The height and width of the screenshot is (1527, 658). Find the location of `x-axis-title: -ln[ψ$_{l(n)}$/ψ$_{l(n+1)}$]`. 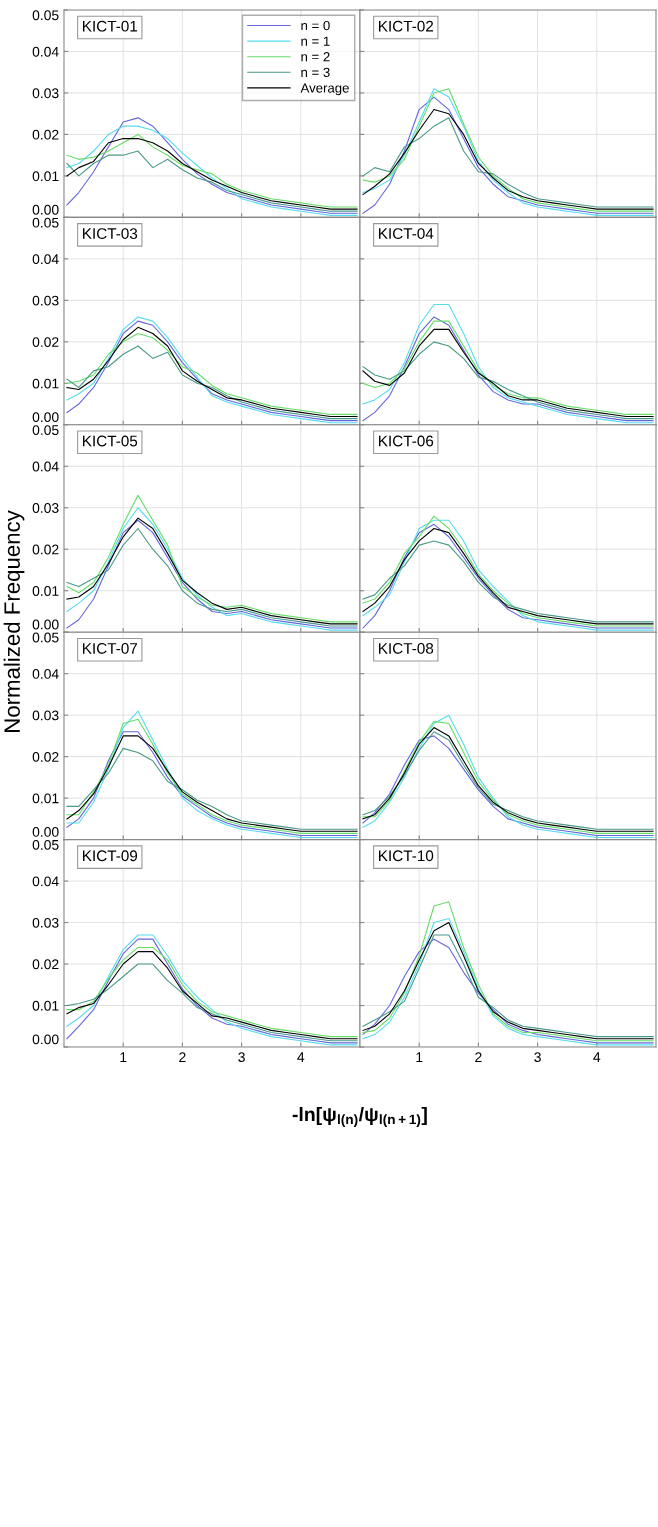

x-axis-title: -ln[ψ$_{l(n)}$/ψ$_{l(n+1)}$] is located at coordinates (359, 1116).